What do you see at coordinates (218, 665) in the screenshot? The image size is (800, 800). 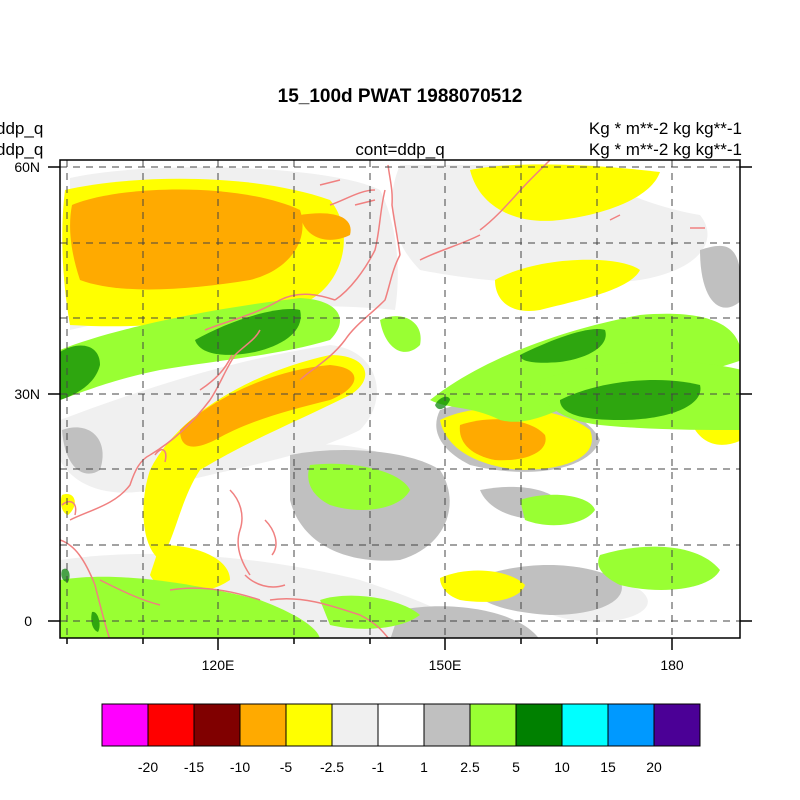 I see `lon-label-120e: 120E` at bounding box center [218, 665].